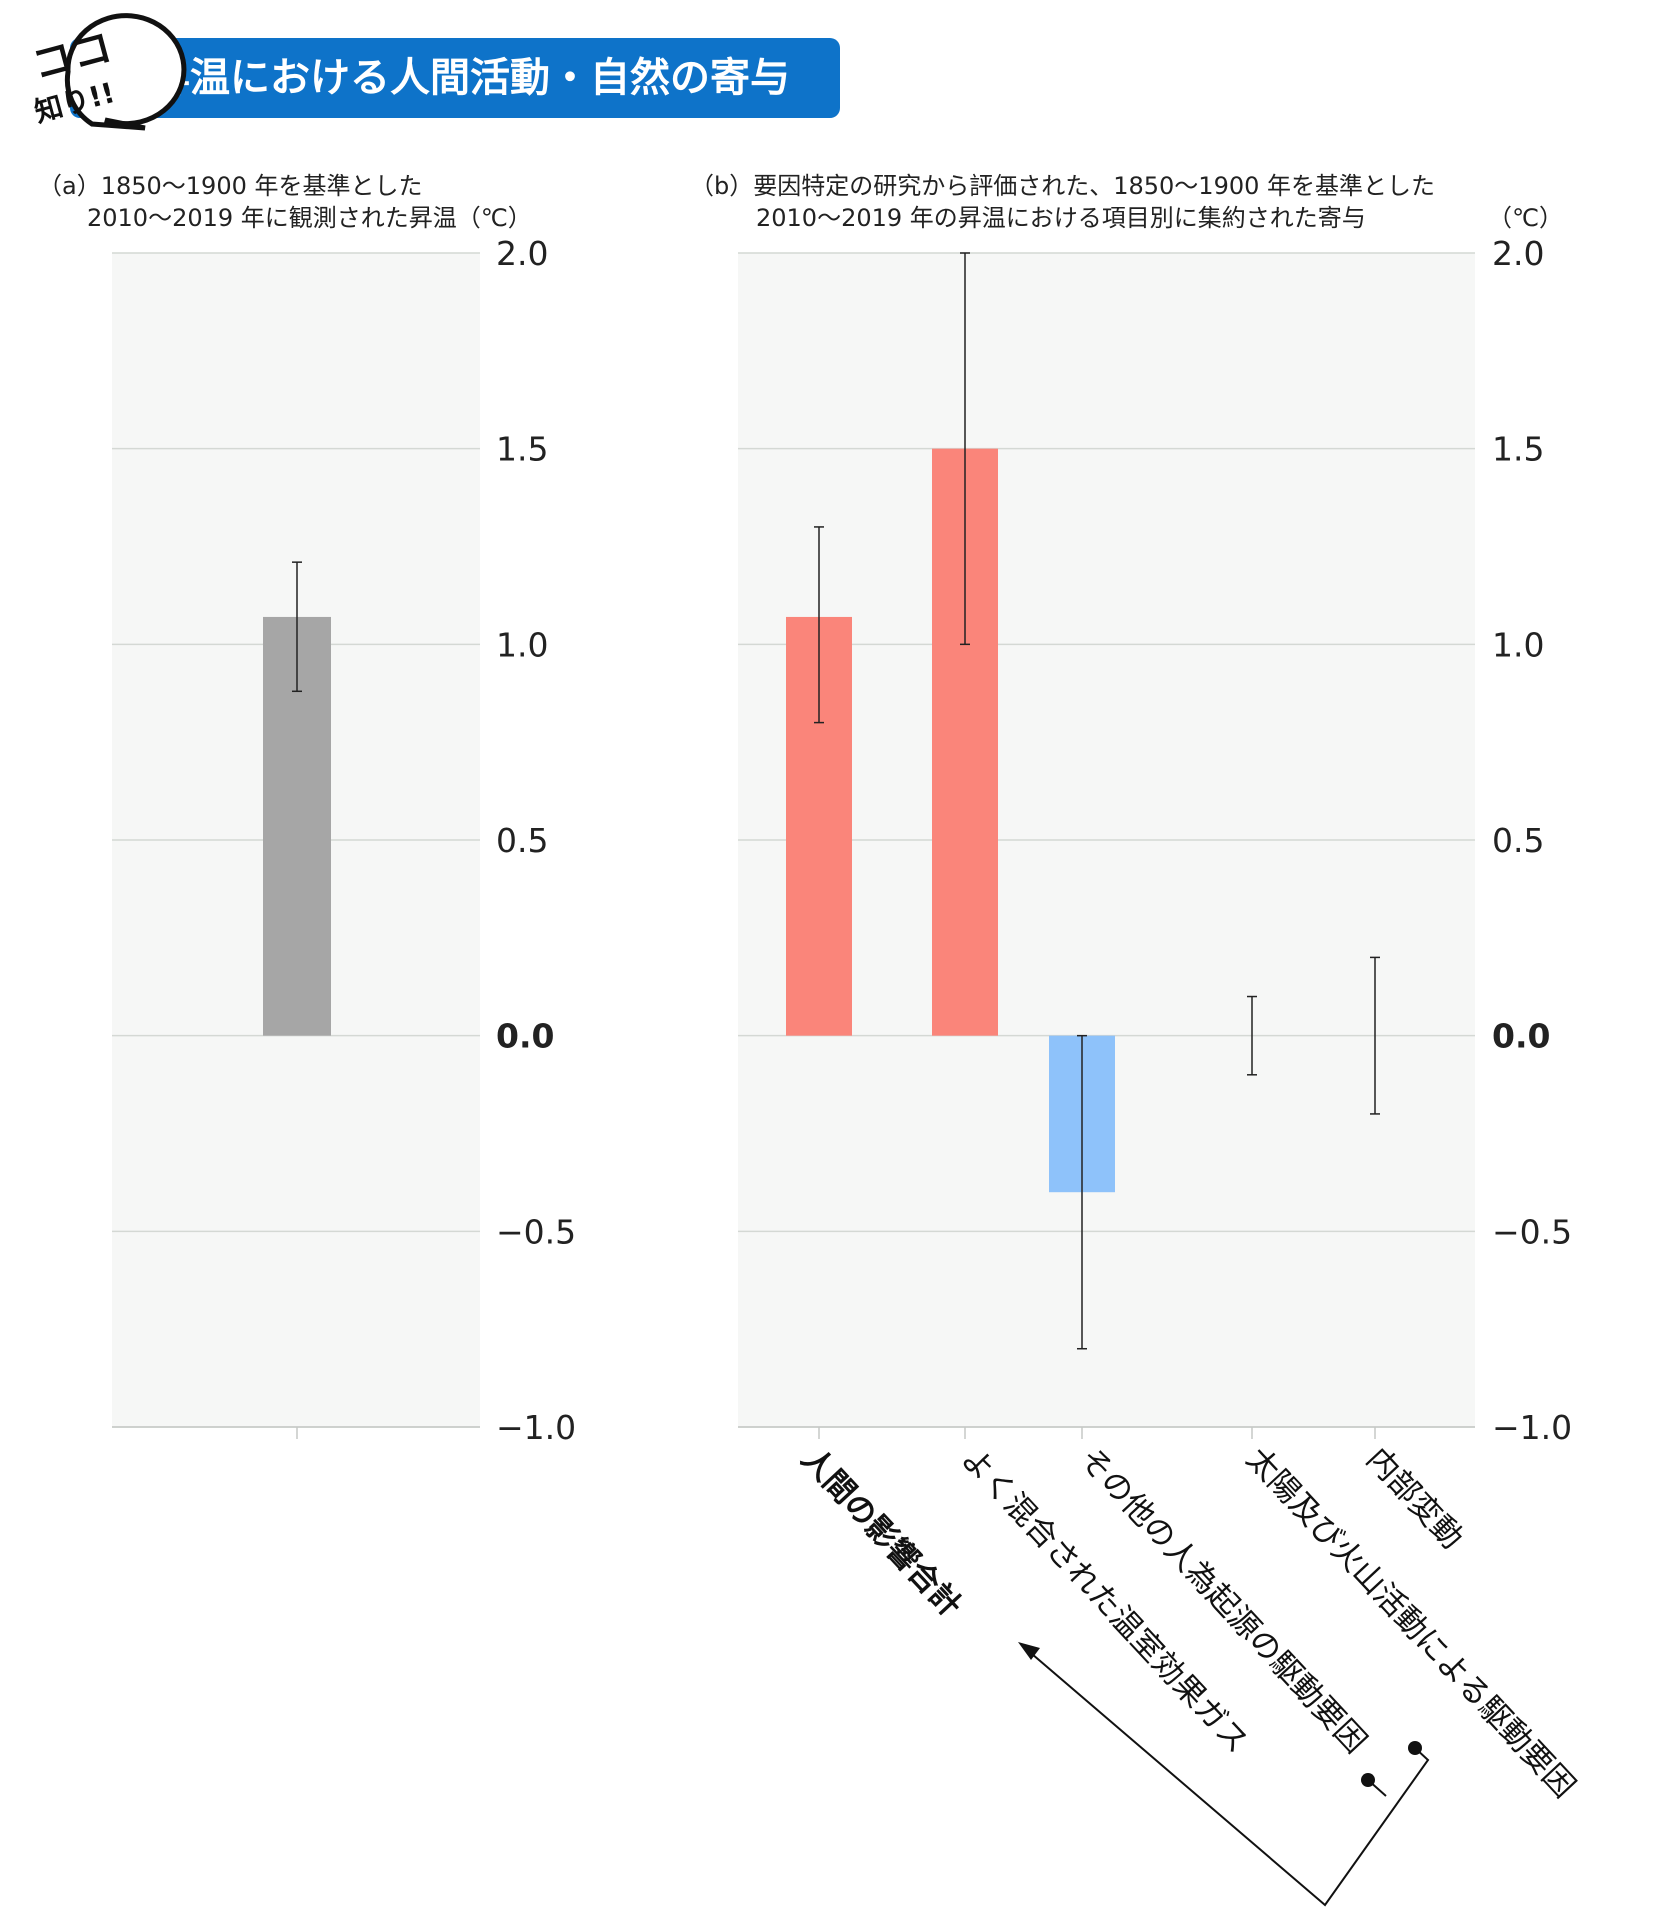 Image resolution: width=1667 pixels, height=1927 pixels. Describe the element at coordinates (1227, 1777) in the screenshot. I see `bracket-line` at that location.